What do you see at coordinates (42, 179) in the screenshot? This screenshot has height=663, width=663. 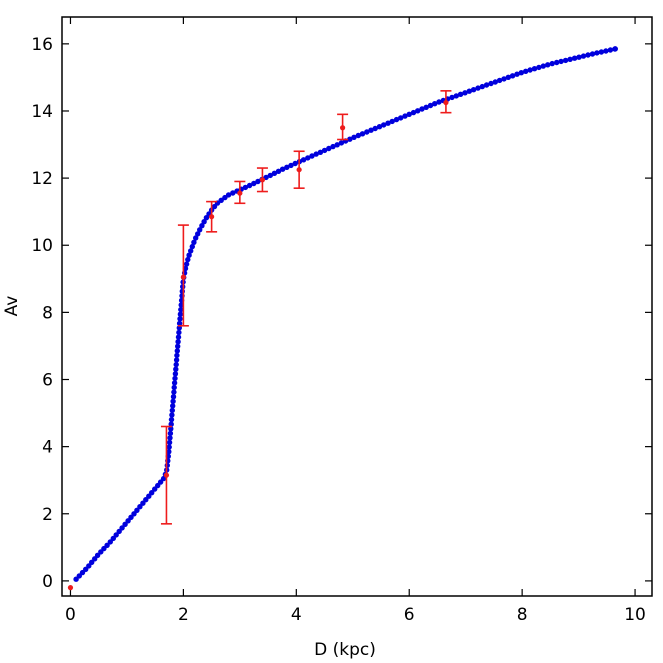 I see `y-tick-label: 12` at bounding box center [42, 179].